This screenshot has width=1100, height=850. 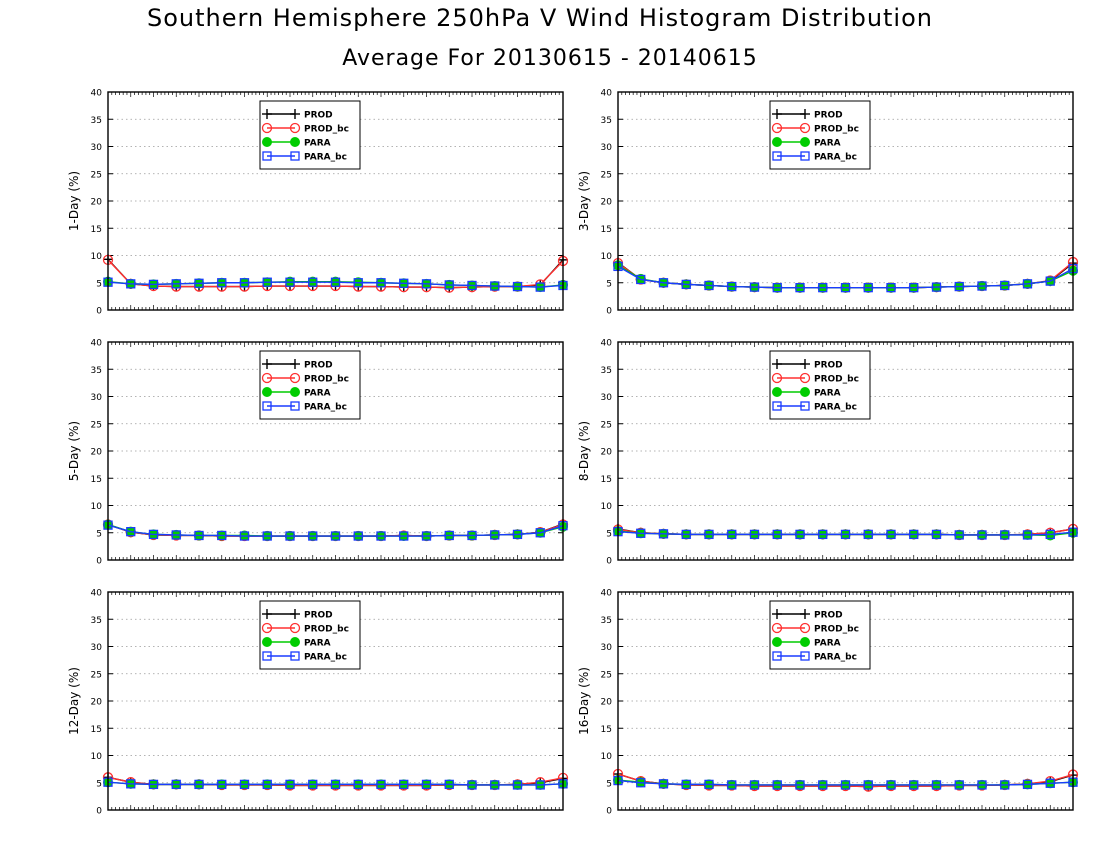 What do you see at coordinates (326, 380) in the screenshot?
I see `legend-label-prod-bc: PROD_bc` at bounding box center [326, 380].